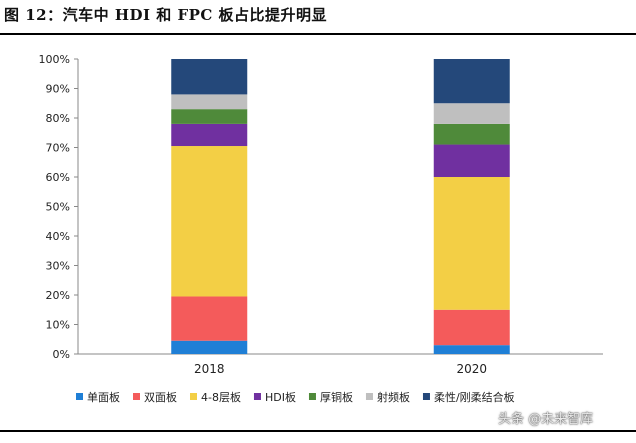 The width and height of the screenshot is (636, 443). What do you see at coordinates (209, 369) in the screenshot?
I see `x-tick-label: 2018` at bounding box center [209, 369].